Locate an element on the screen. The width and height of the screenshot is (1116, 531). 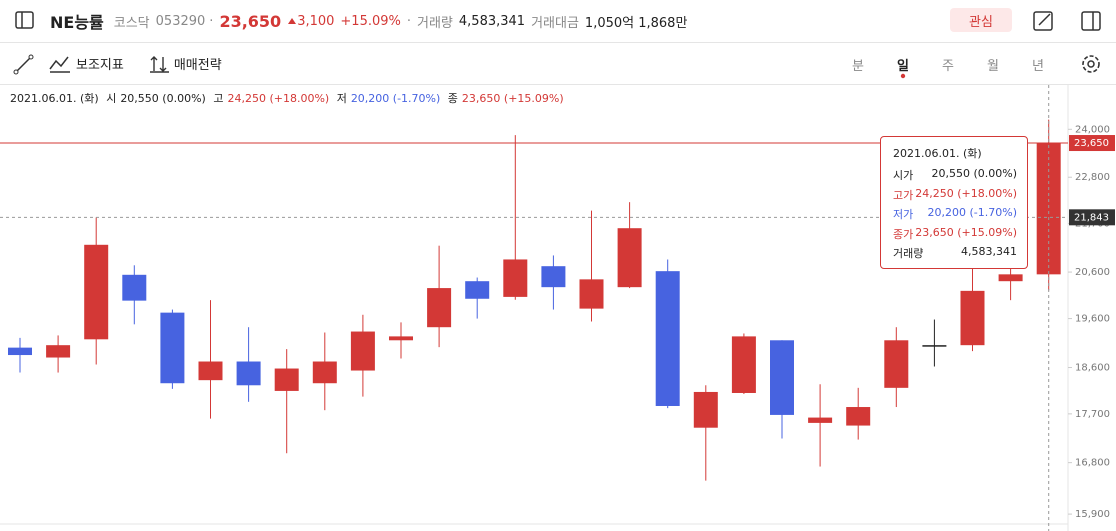
edit-icon is located at coordinates (1043, 21).